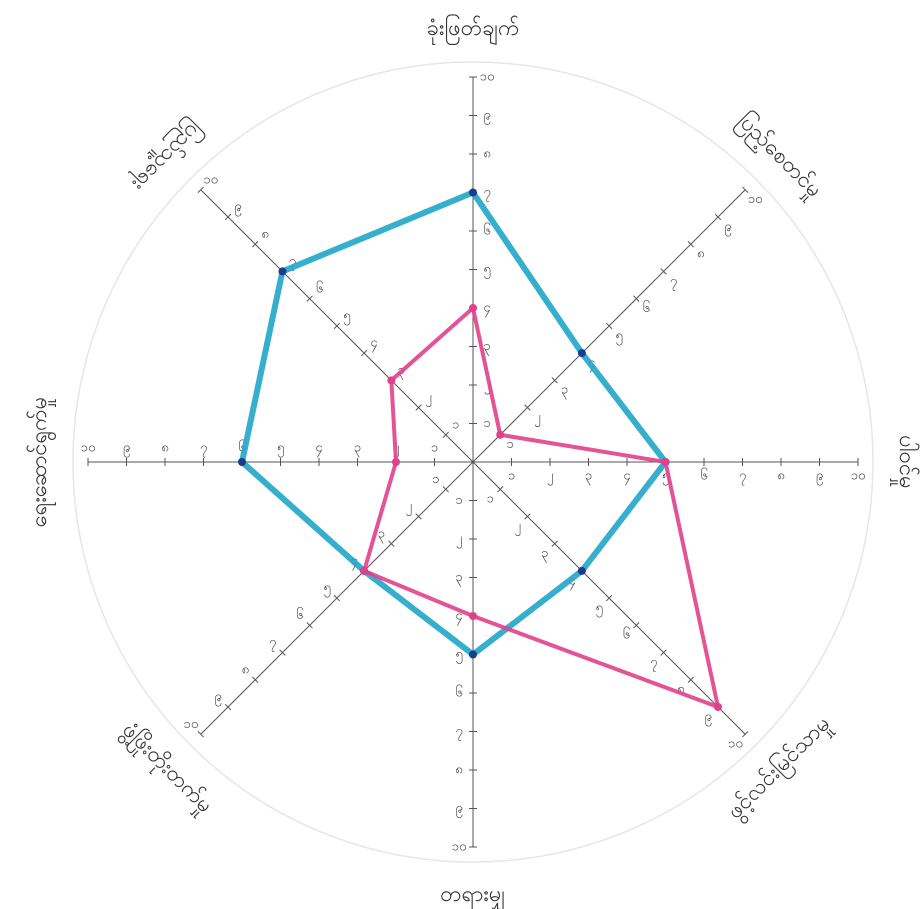 This screenshot has height=909, width=923. What do you see at coordinates (41, 462) in the screenshot?
I see `axis-label: ရေးဆောင်ရွက်မှု` at bounding box center [41, 462].